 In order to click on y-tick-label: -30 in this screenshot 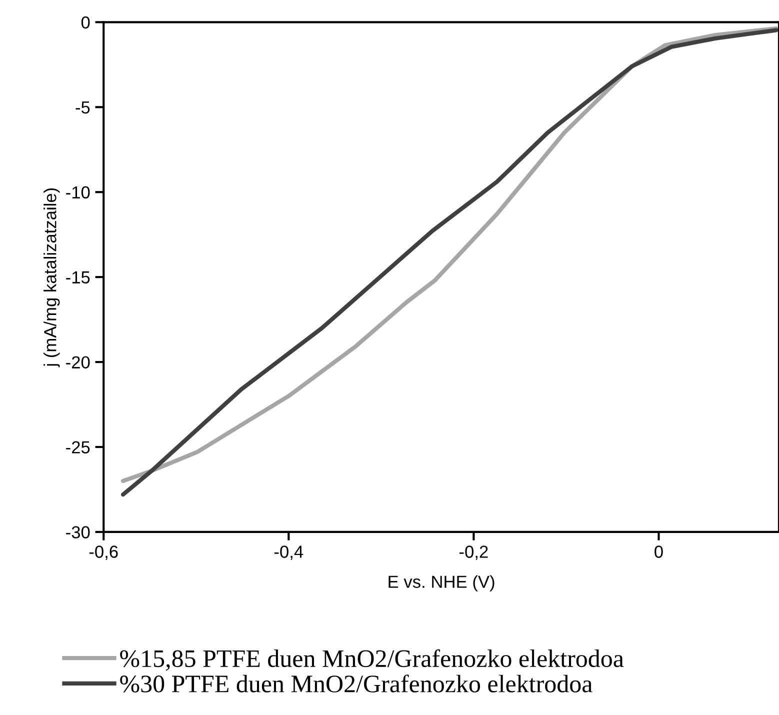, I will do `click(78, 532)`.